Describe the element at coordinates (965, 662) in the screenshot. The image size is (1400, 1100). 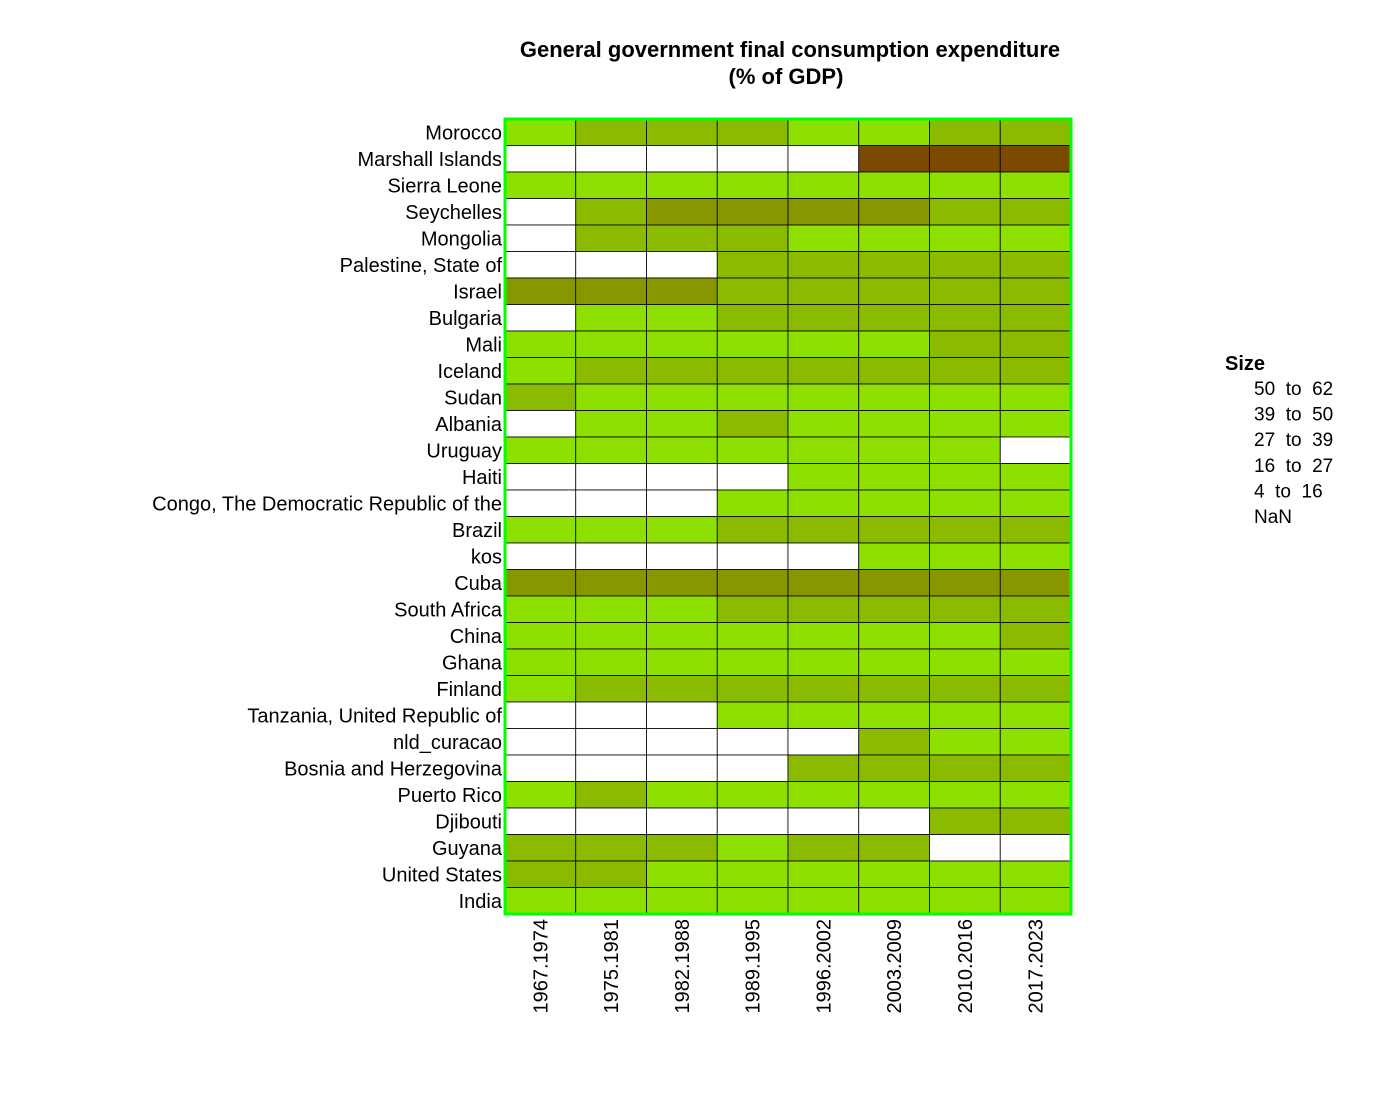
I see `heatmap-cell: Ghana | 2010.2016 | 4 to 16` at that location.